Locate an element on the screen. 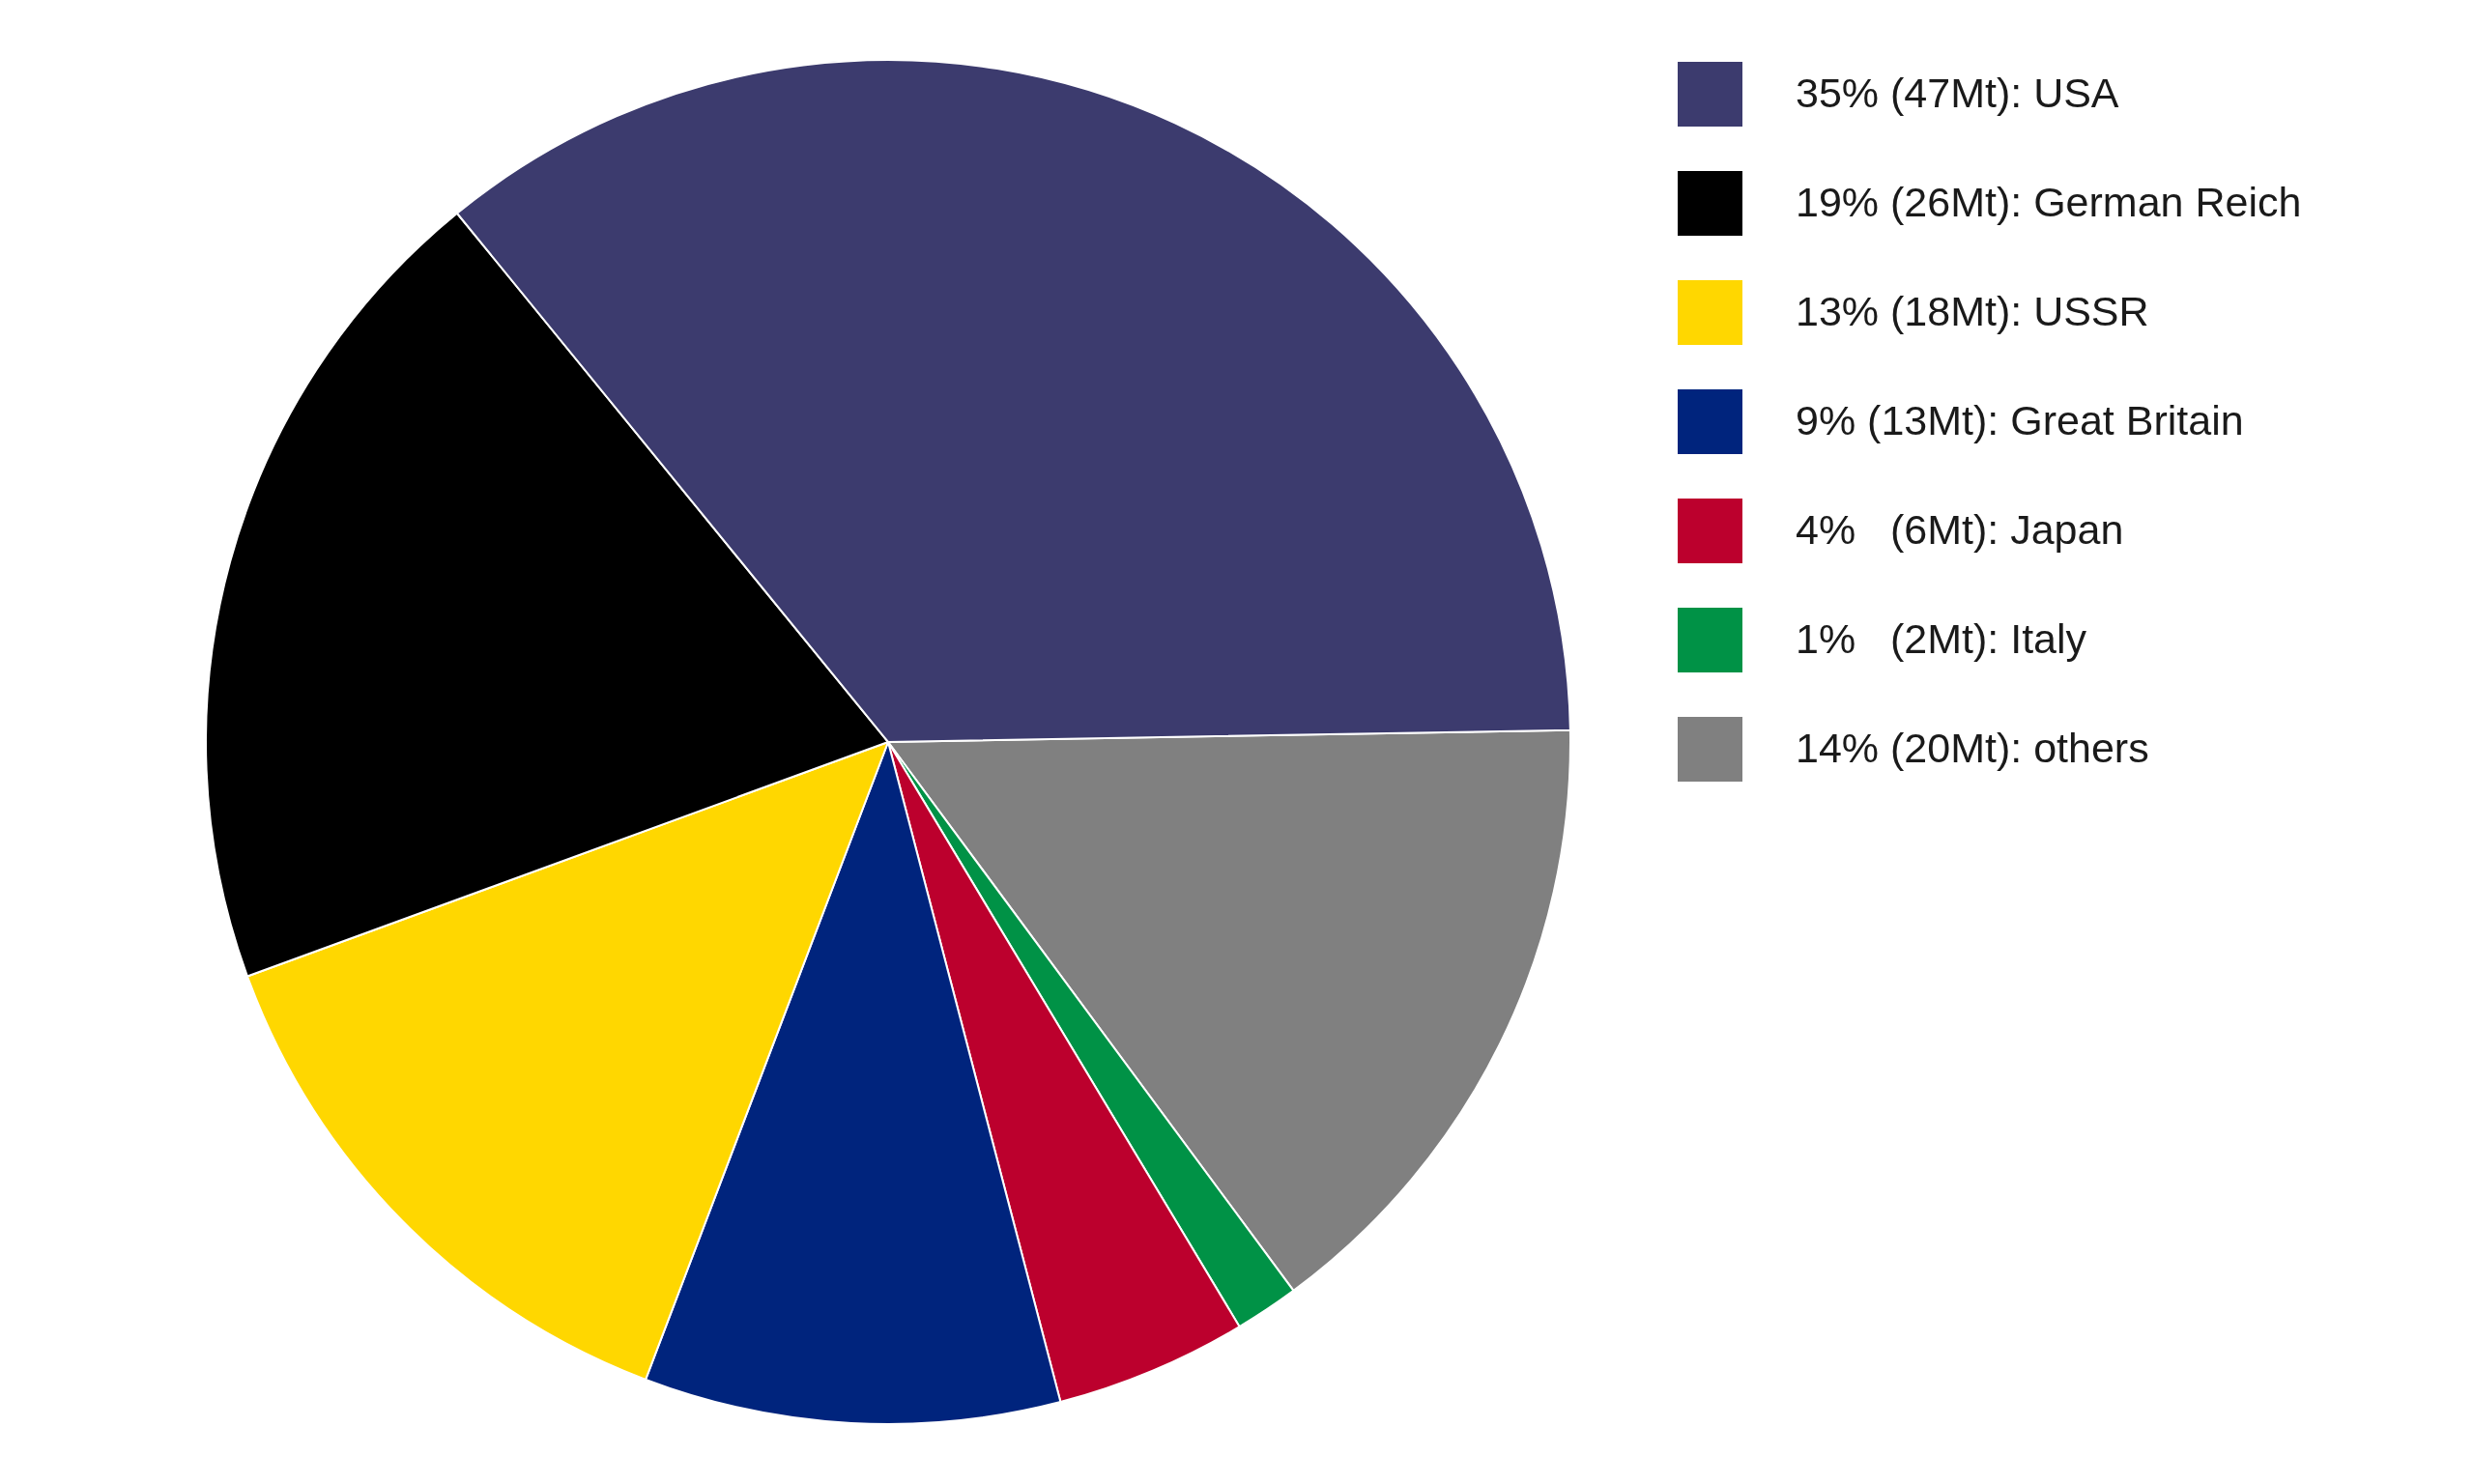 The image size is (2474, 1484). legend-label: 9% (13Mt): Great Britain is located at coordinates (2020, 421).